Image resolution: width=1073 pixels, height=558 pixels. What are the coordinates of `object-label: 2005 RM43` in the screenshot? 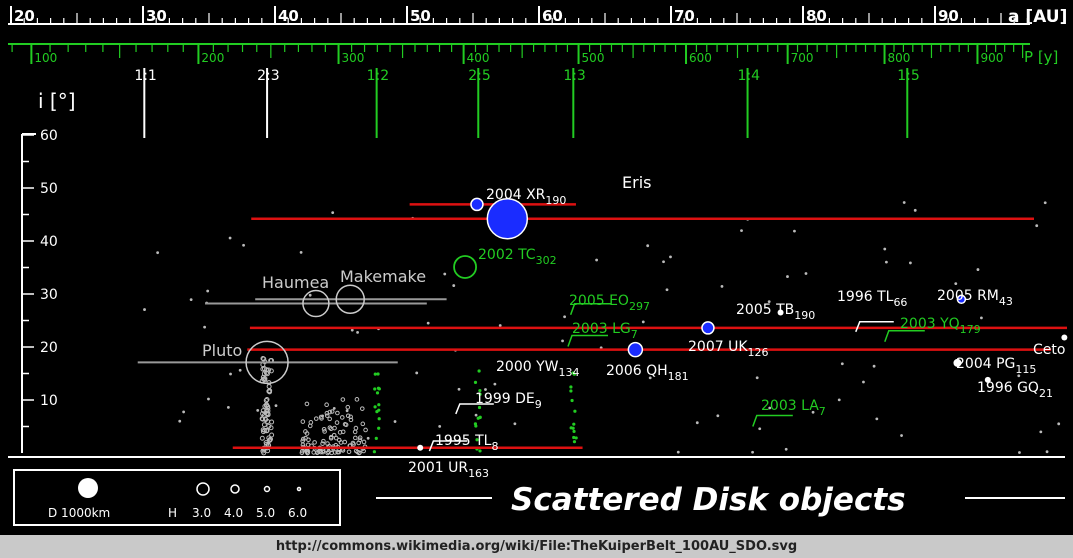 It's located at (975, 298).